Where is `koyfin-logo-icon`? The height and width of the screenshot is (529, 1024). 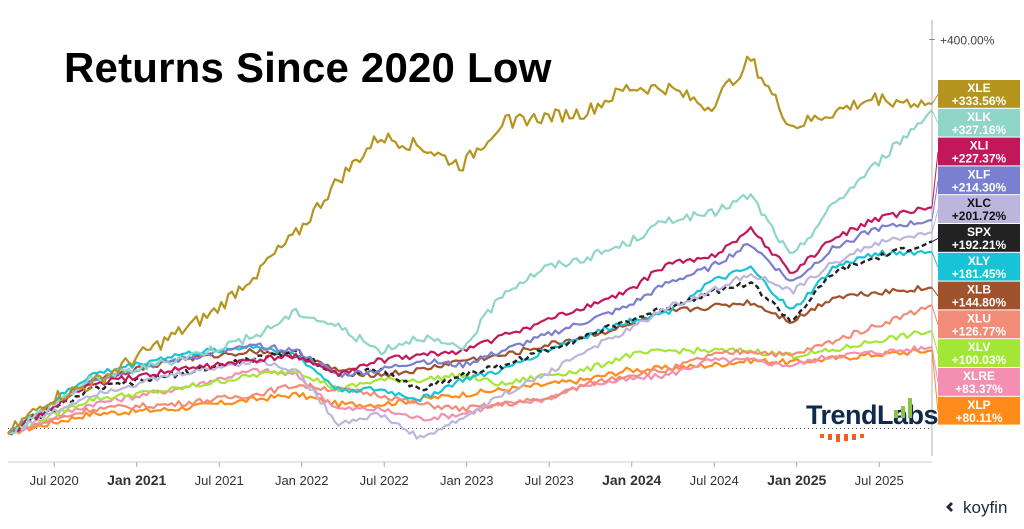 koyfin-logo-icon is located at coordinates (949, 507).